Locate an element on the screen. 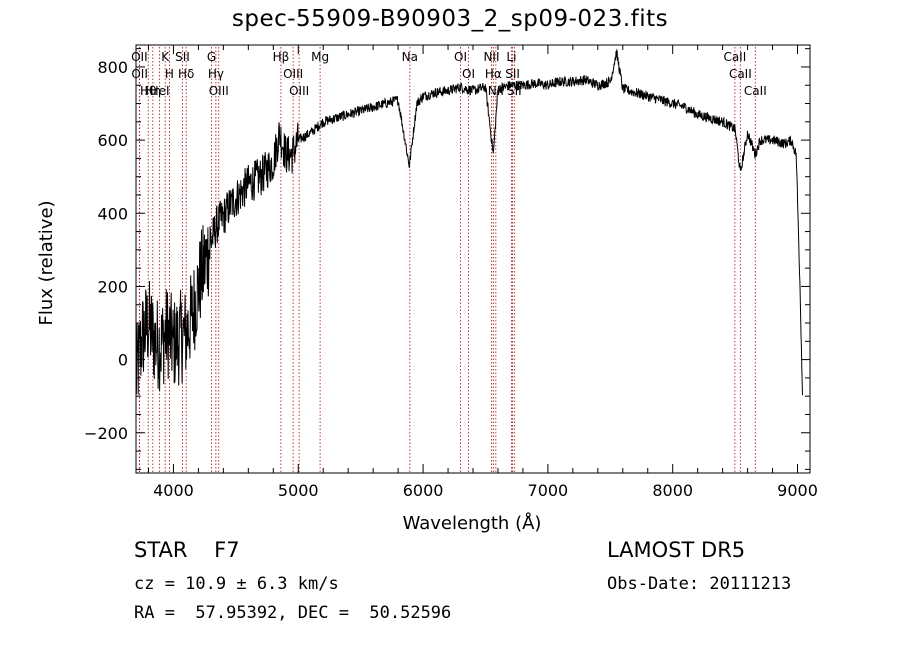 The height and width of the screenshot is (649, 900). coordinates: RA = 57.95392, DEC = 50.52596 is located at coordinates (293, 613).